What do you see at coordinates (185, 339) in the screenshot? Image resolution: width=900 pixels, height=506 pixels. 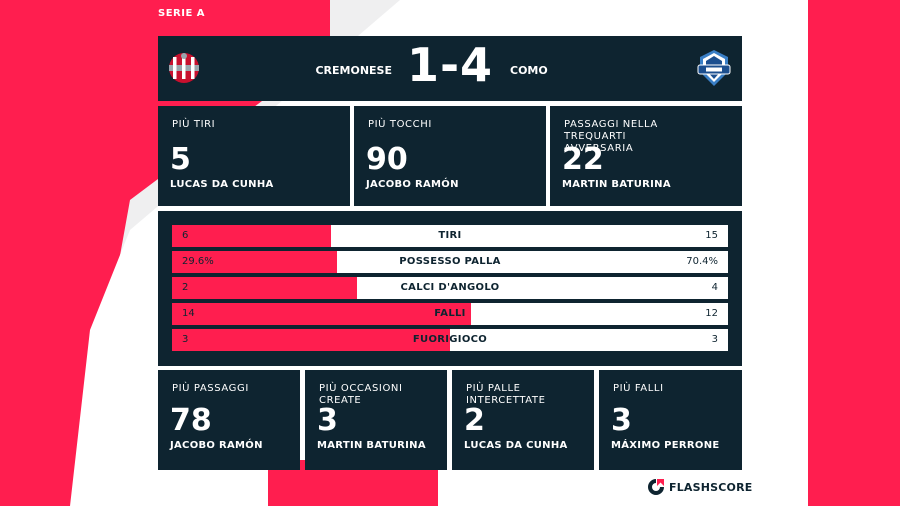 I see `stat-bar-home-value: 3` at bounding box center [185, 339].